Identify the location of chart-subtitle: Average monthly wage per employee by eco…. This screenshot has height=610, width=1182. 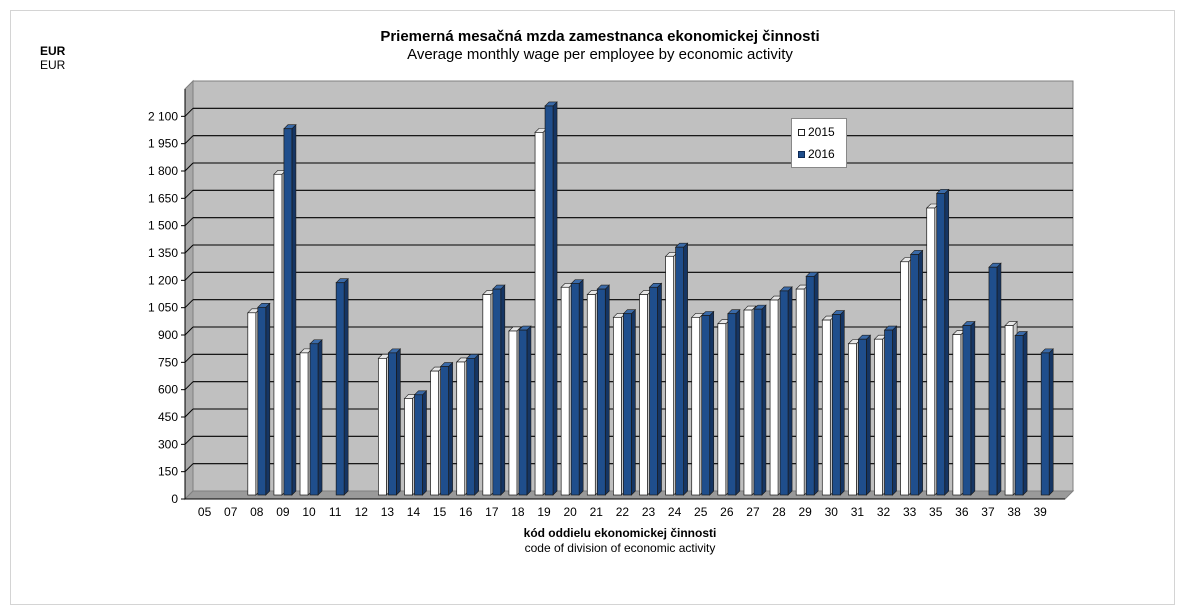
(600, 54).